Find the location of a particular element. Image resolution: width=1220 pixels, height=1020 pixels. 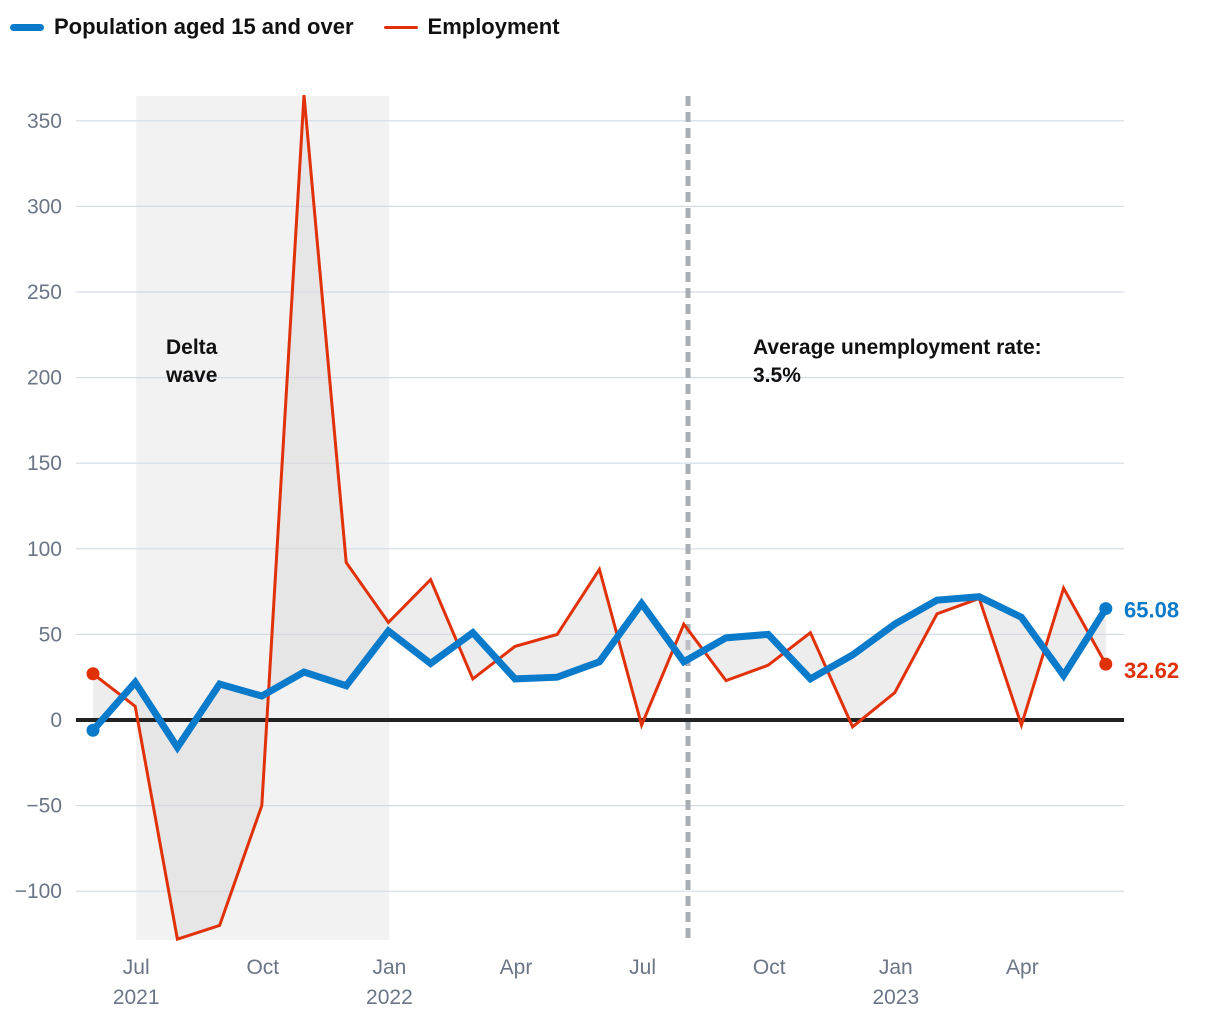

y-tick-label: 100 is located at coordinates (44, 549).